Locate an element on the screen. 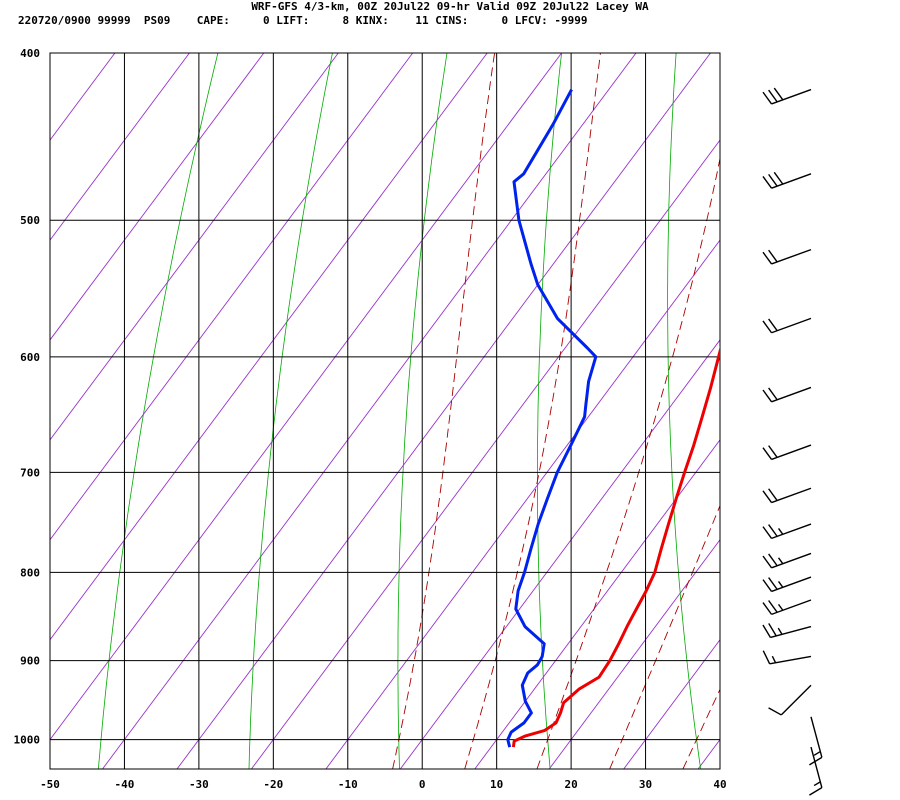 This screenshot has height=800, width=900. x-tick-label: 0 is located at coordinates (422, 784).